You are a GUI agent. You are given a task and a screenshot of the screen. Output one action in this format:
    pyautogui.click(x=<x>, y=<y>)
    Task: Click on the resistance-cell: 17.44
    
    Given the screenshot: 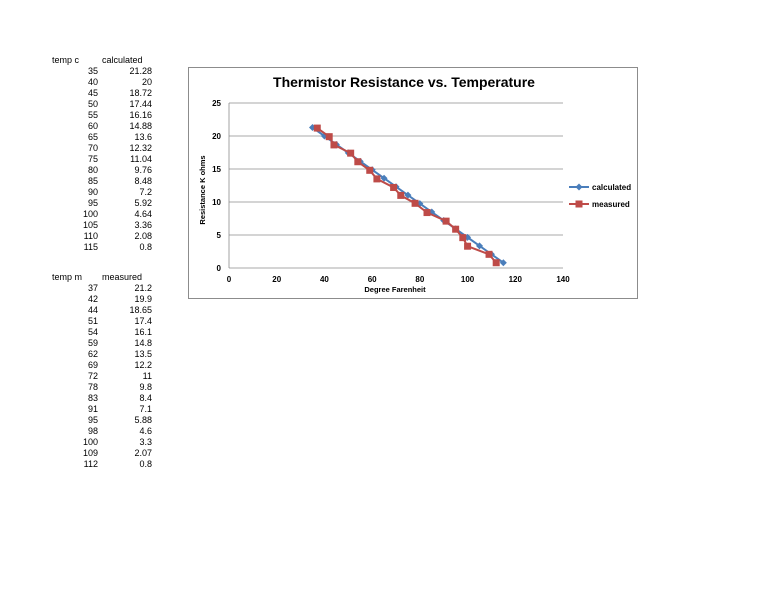 What is the action you would take?
    pyautogui.click(x=140, y=104)
    